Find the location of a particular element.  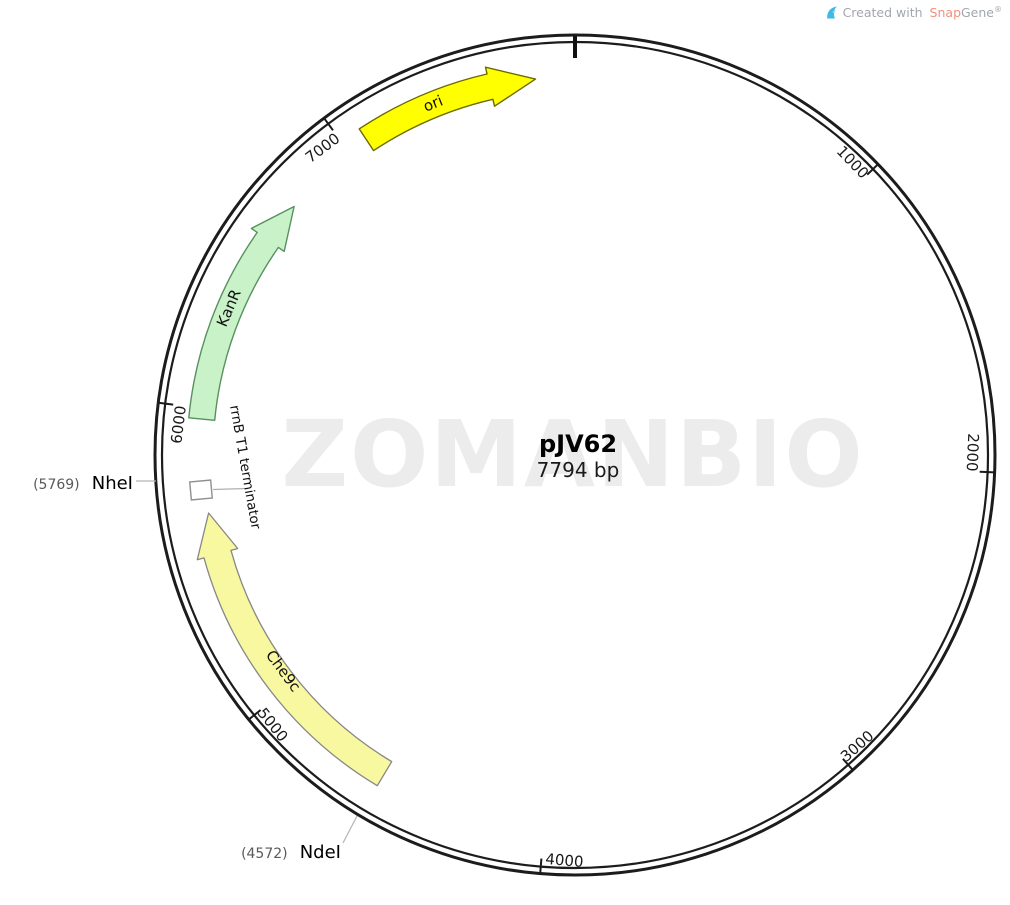

tick-label-7000: 7000 is located at coordinates (322, 147).